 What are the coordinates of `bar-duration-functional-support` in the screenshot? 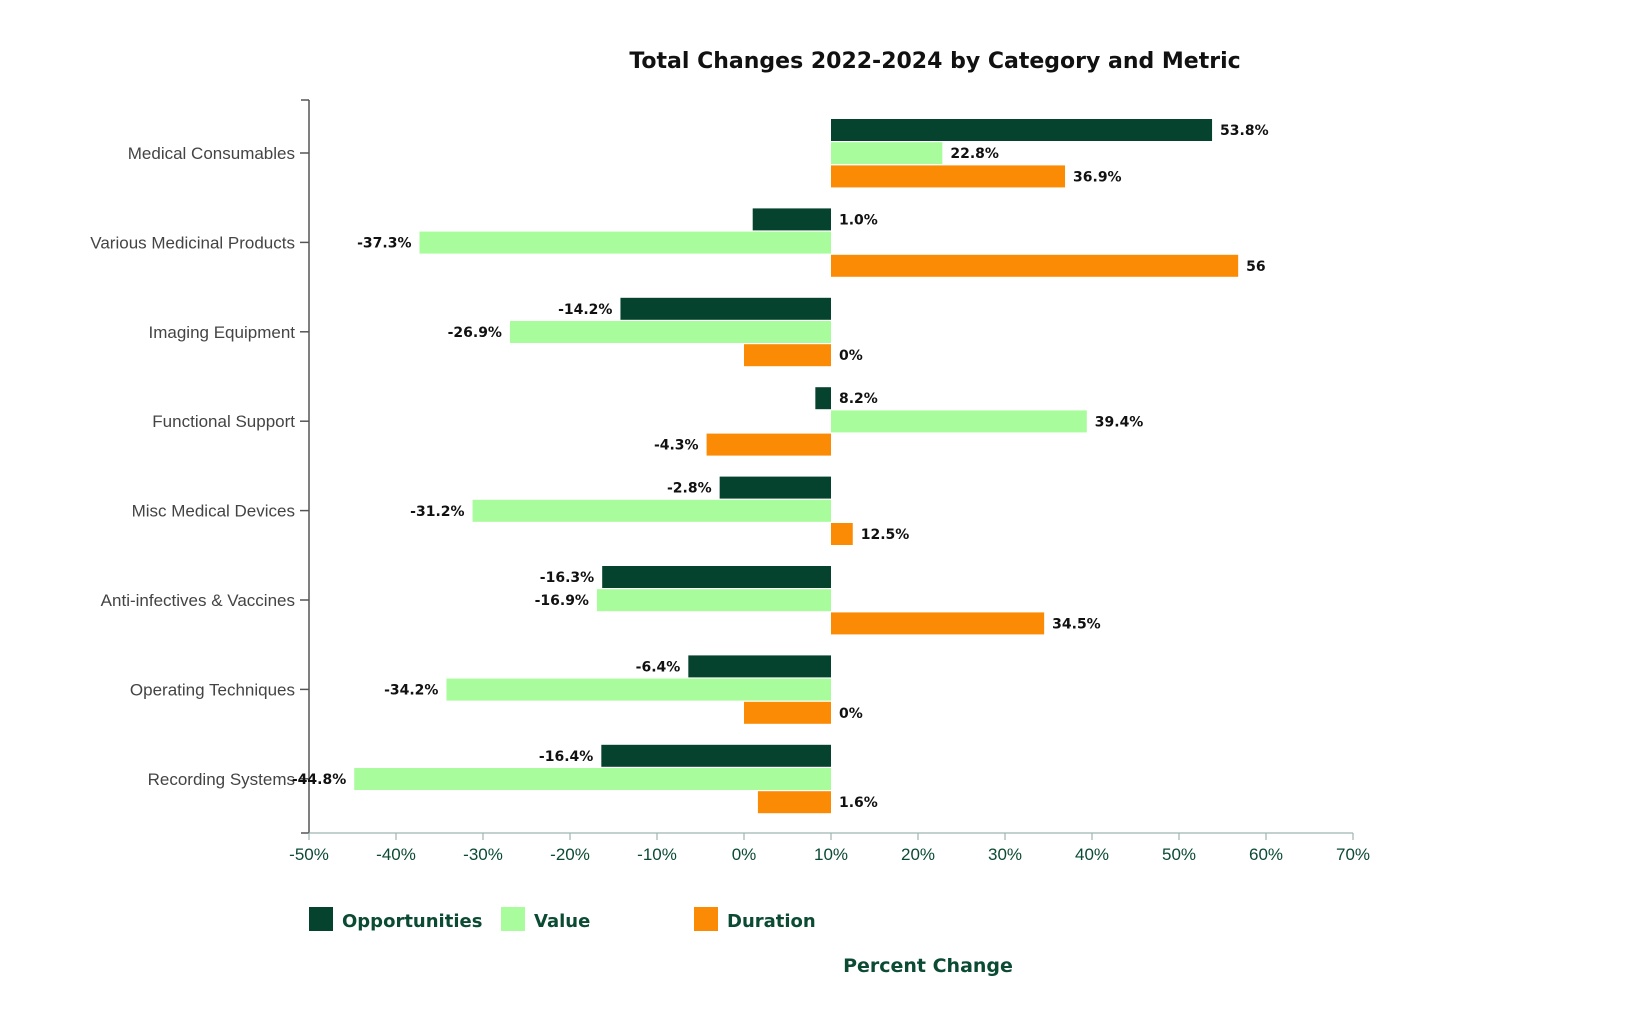 It's located at (768, 444).